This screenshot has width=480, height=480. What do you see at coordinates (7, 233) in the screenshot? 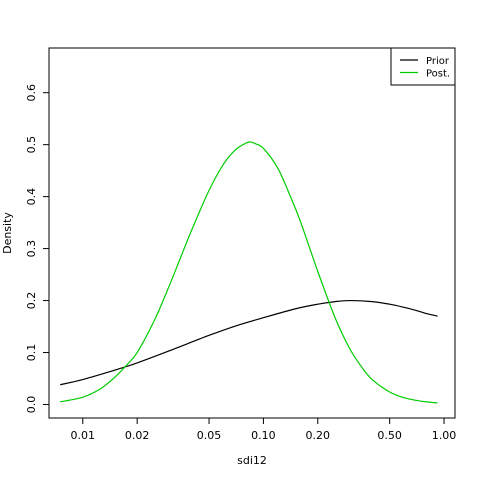
I see `y-axis-label: Density` at bounding box center [7, 233].